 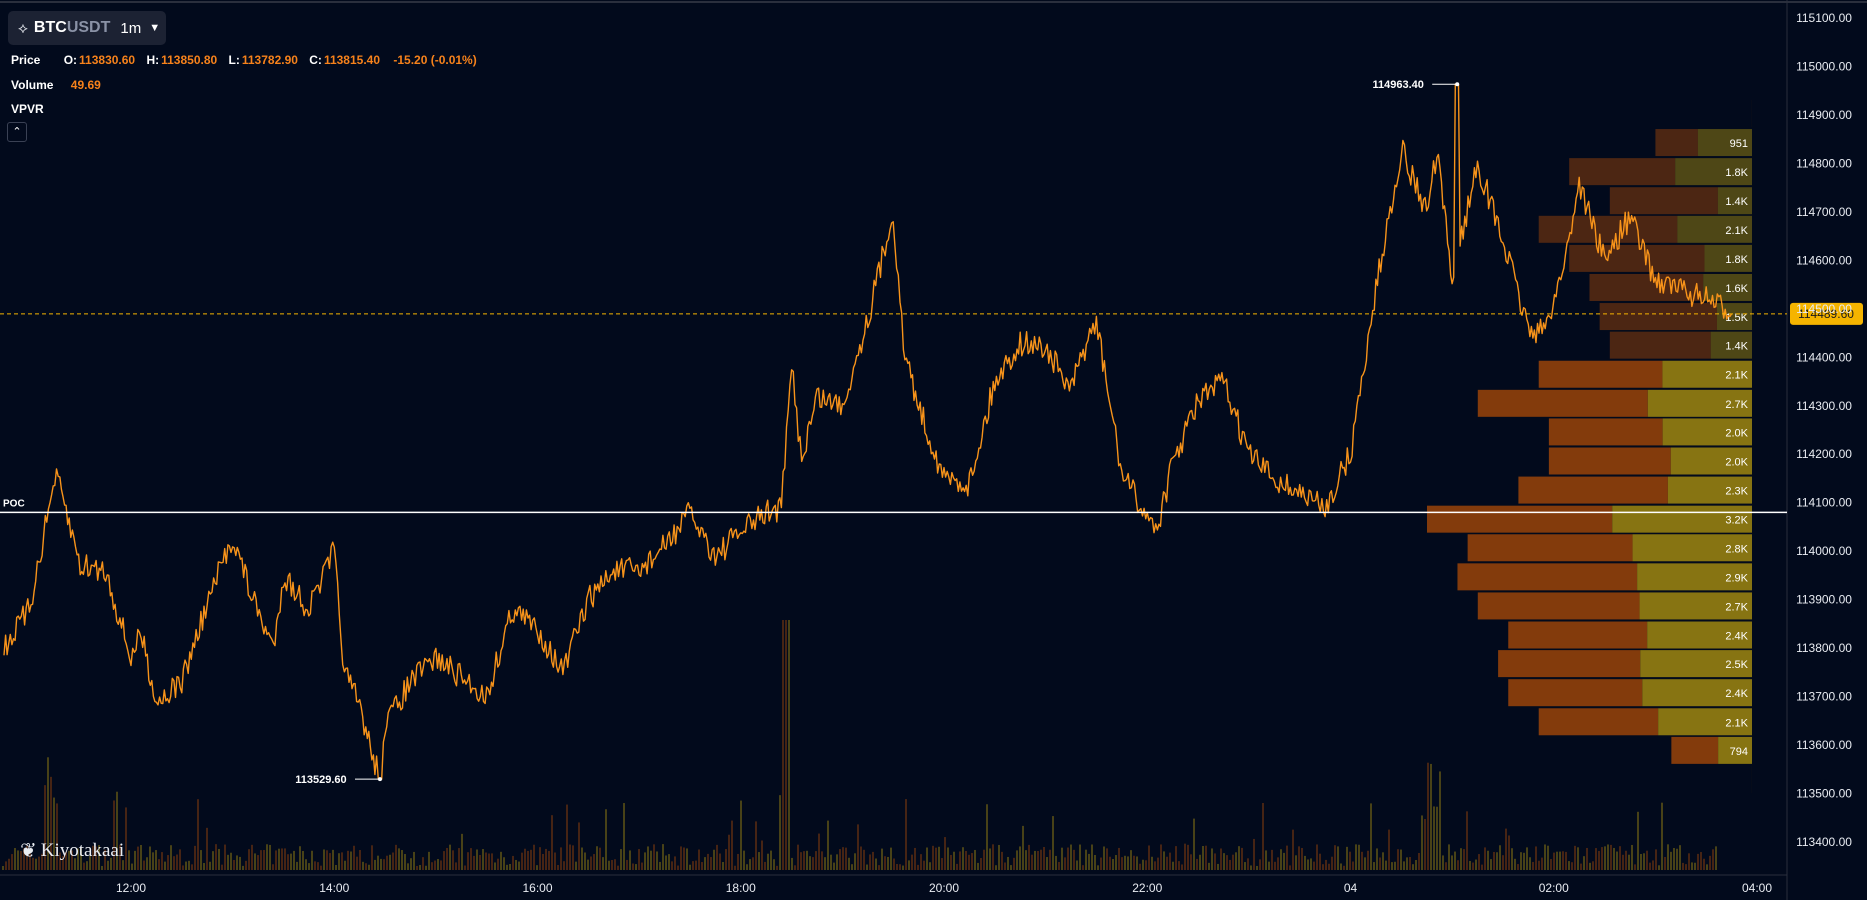 What do you see at coordinates (56, 85) in the screenshot?
I see `volume-legend: Volume 49.69` at bounding box center [56, 85].